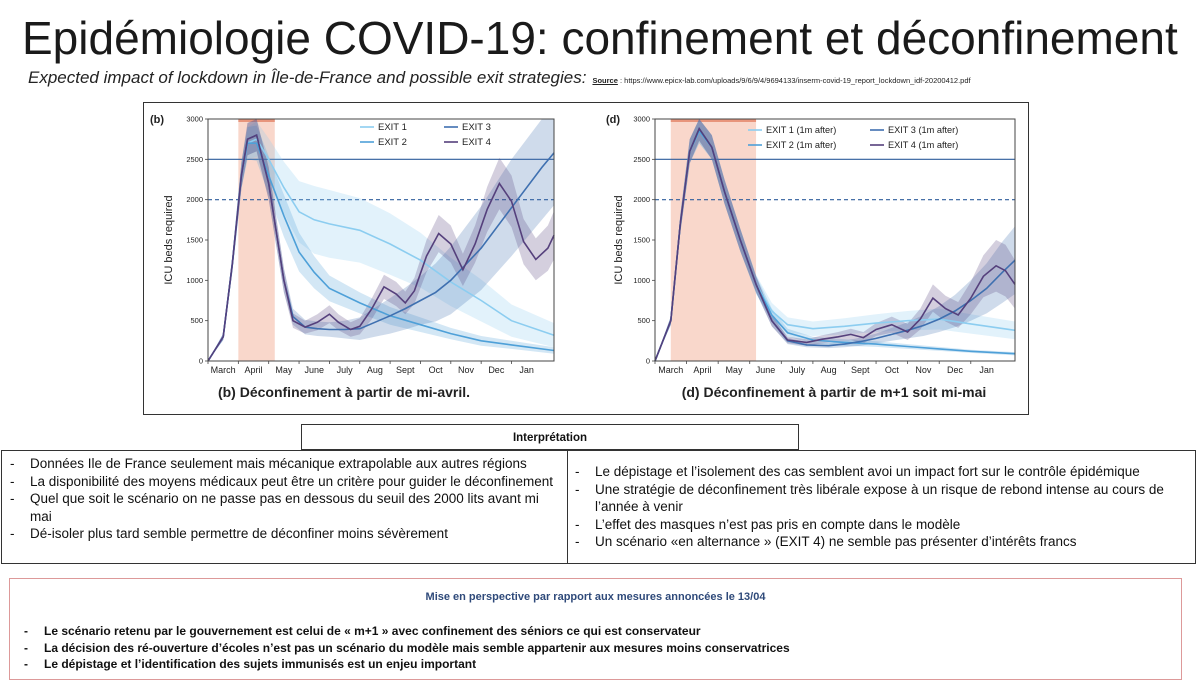 The height and width of the screenshot is (683, 1200). What do you see at coordinates (550, 437) in the screenshot?
I see `interpretation-header: Interprétation` at bounding box center [550, 437].